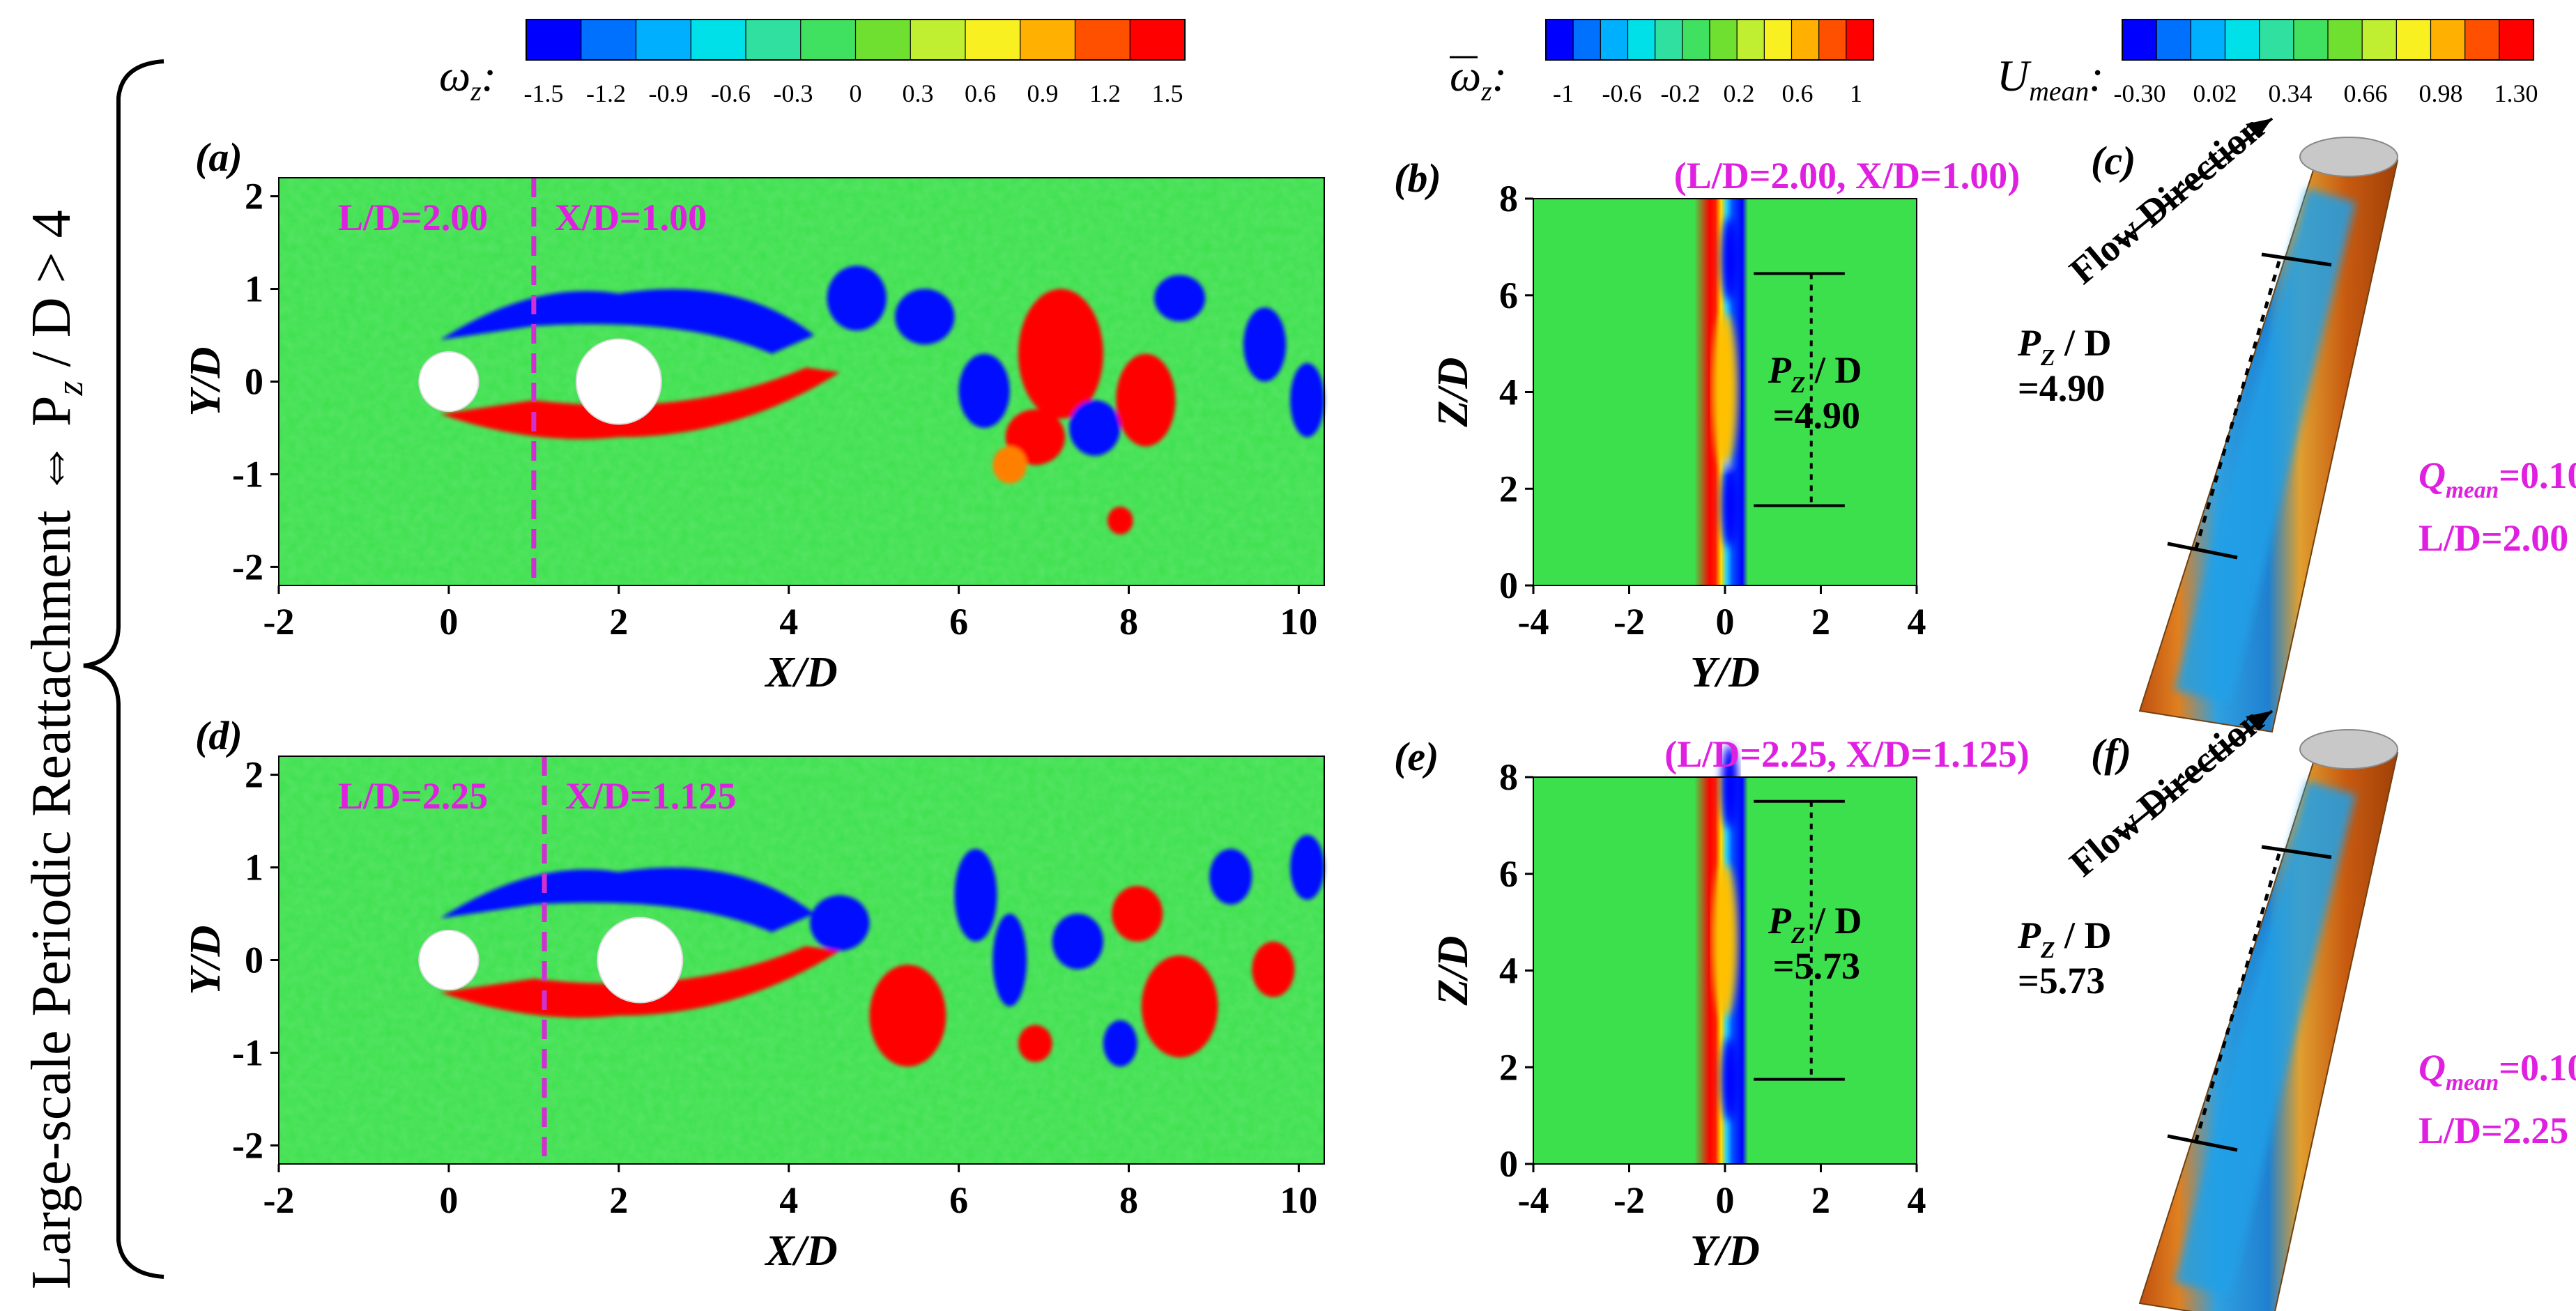 The image size is (2576, 1311). I want to click on colorbar-tick: -0.9, so click(669, 93).